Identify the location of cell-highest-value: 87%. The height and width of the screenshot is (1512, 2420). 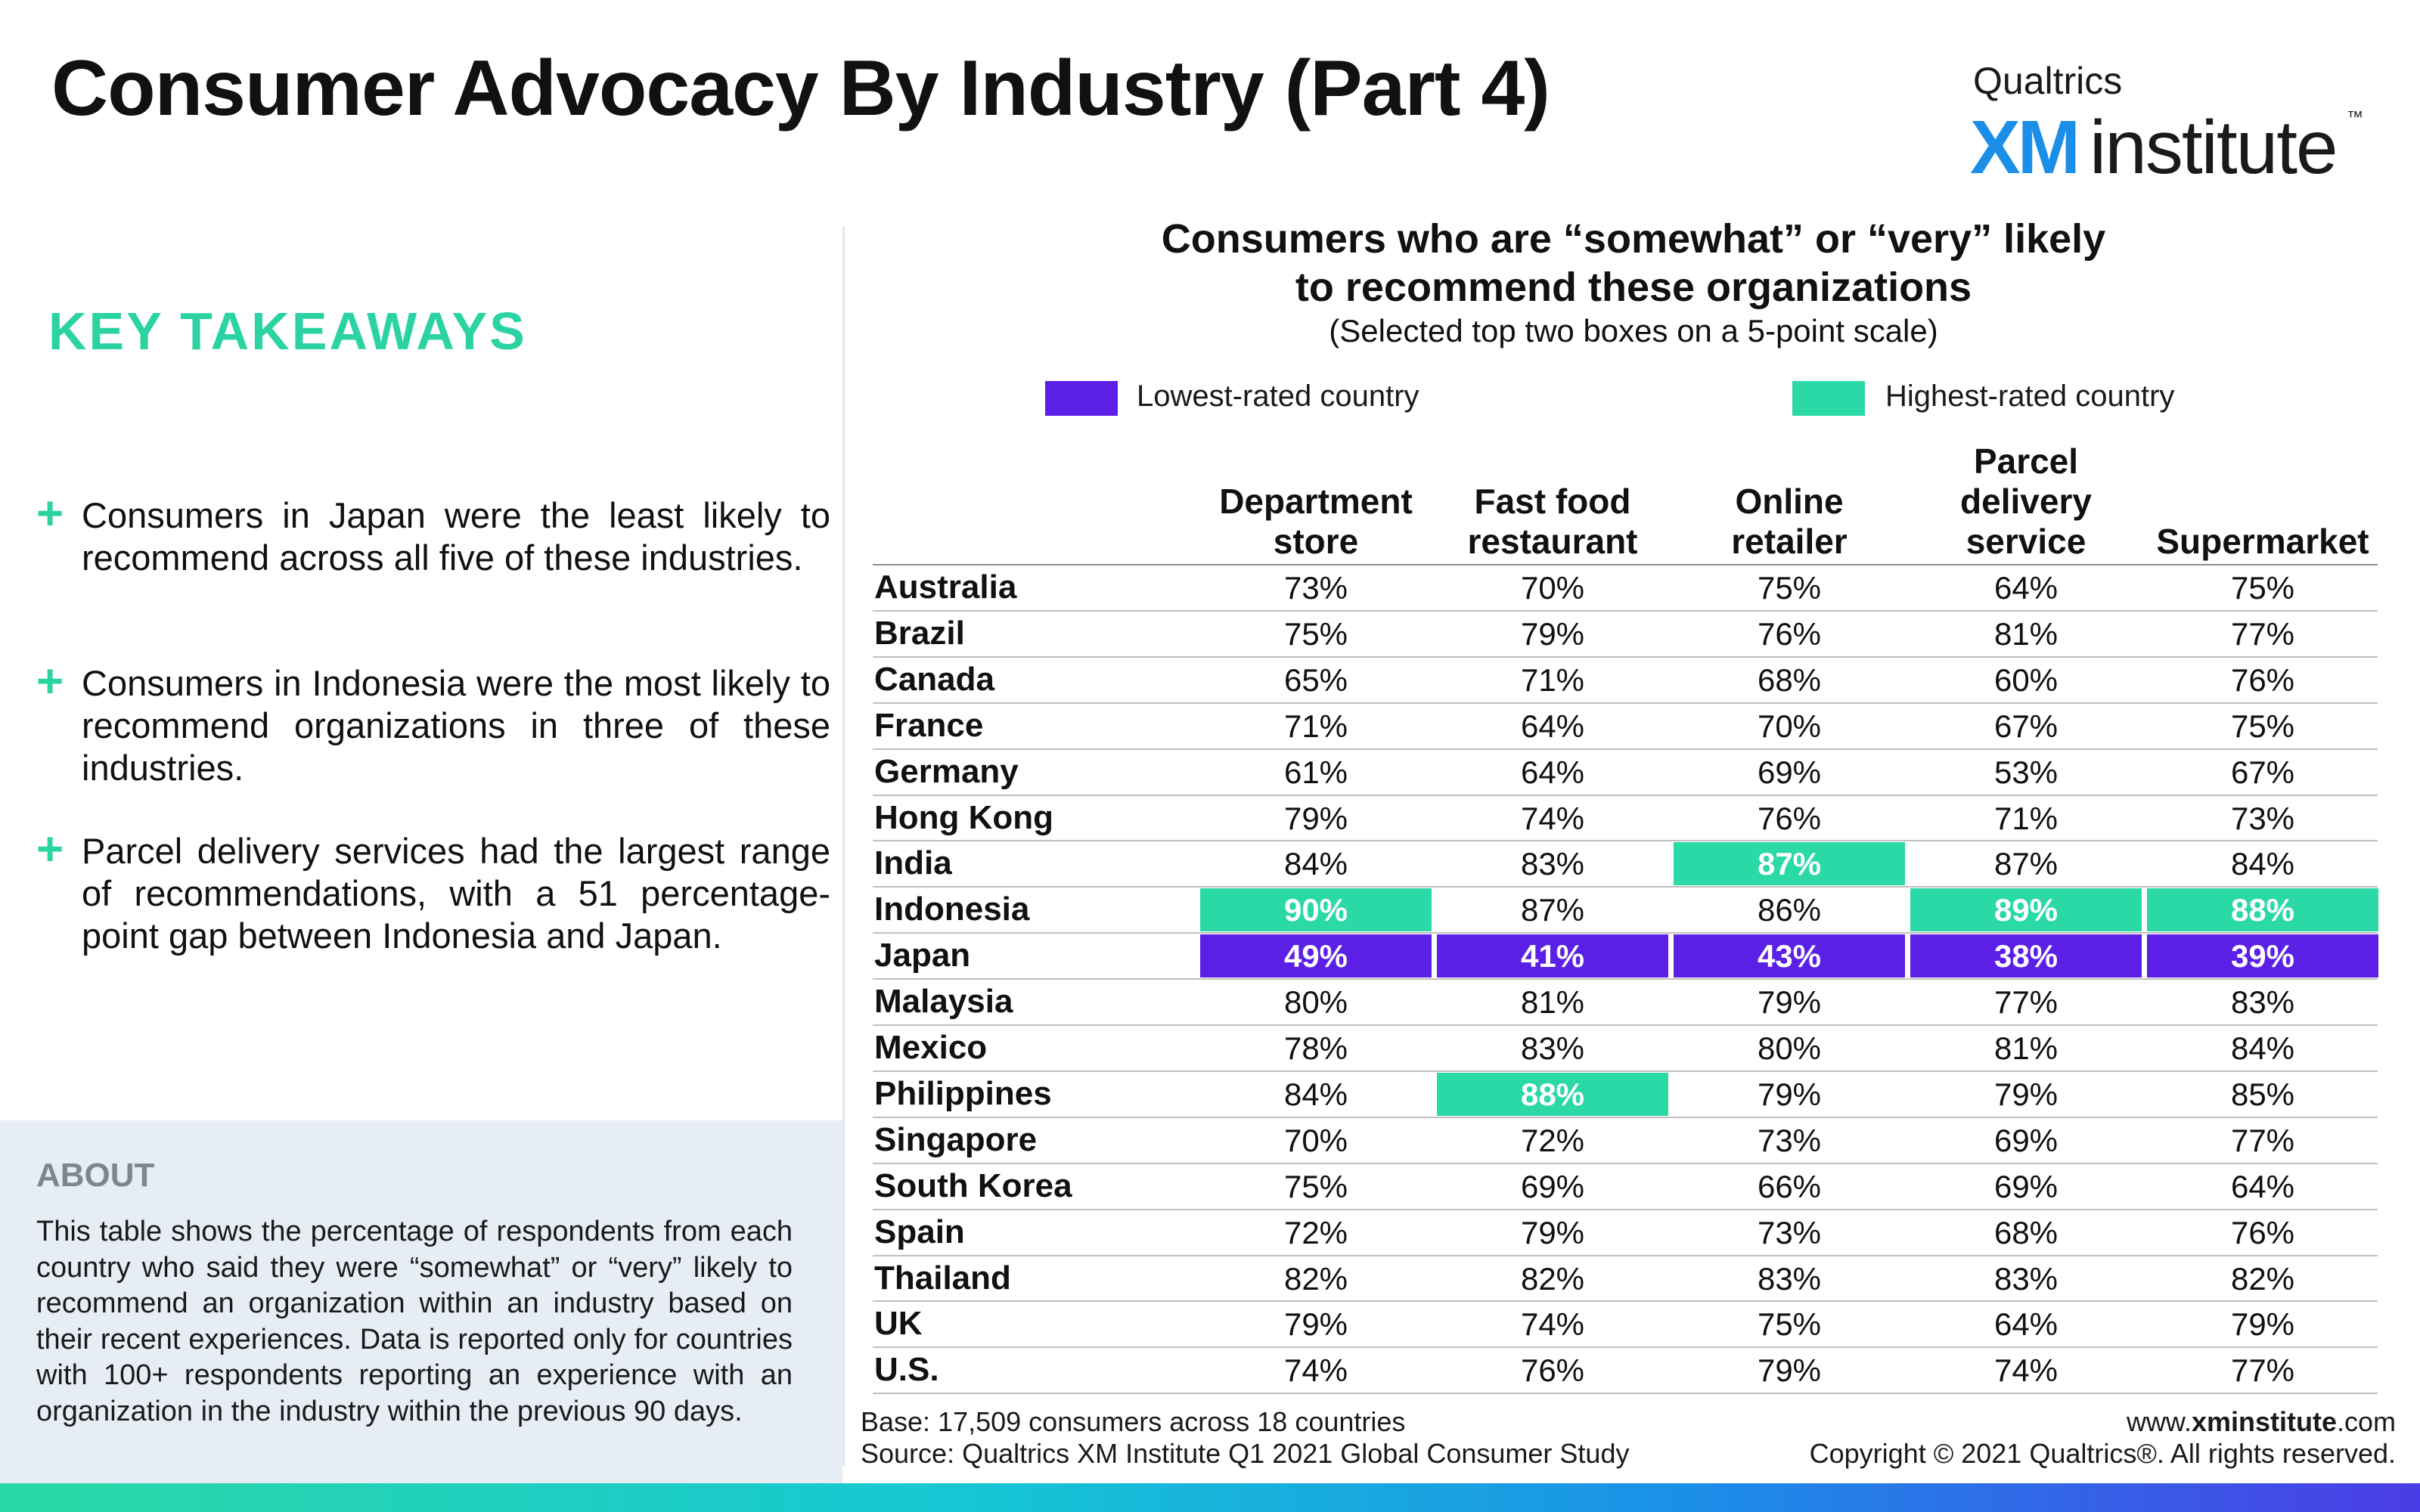
(1789, 864).